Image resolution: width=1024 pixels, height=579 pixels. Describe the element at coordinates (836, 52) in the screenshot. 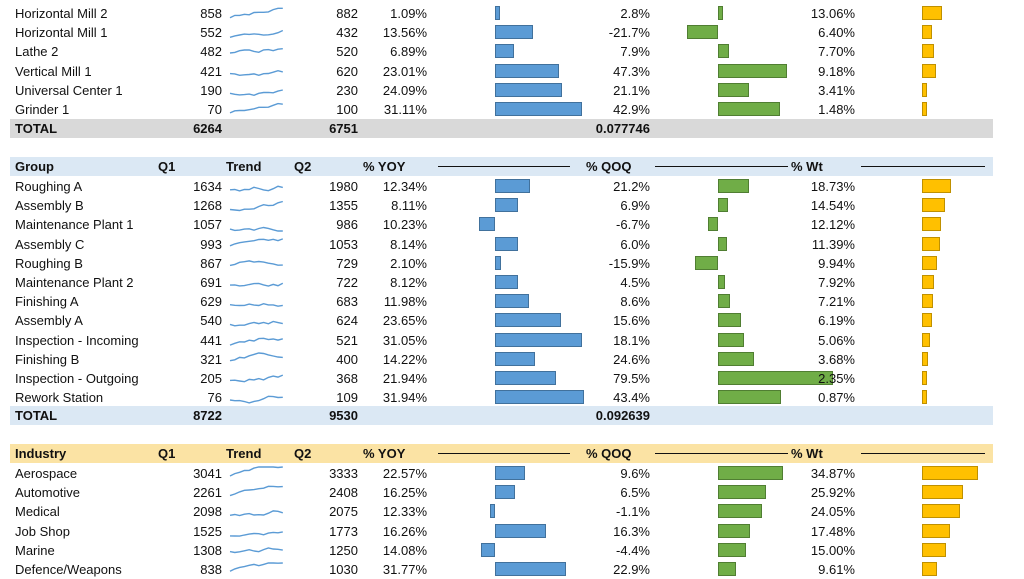

I see `row-wt: 7.70%` at that location.